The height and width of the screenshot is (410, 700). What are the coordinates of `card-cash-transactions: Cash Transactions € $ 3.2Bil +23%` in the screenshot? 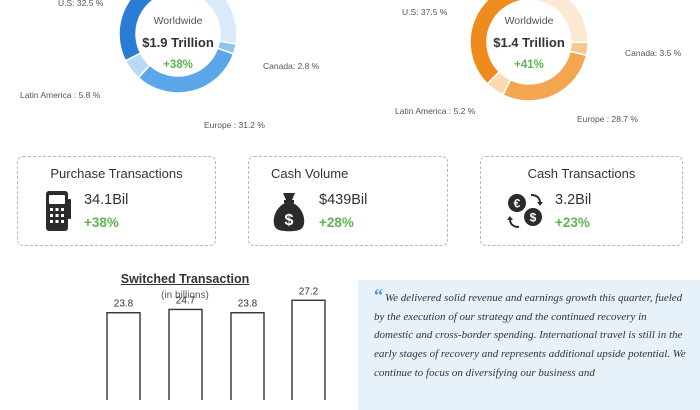 It's located at (581, 201).